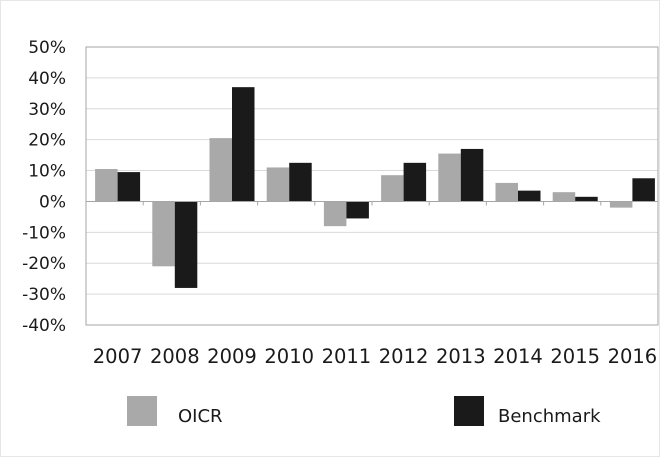 The image size is (660, 457). Describe the element at coordinates (335, 214) in the screenshot. I see `bar-oicr-2011` at that location.